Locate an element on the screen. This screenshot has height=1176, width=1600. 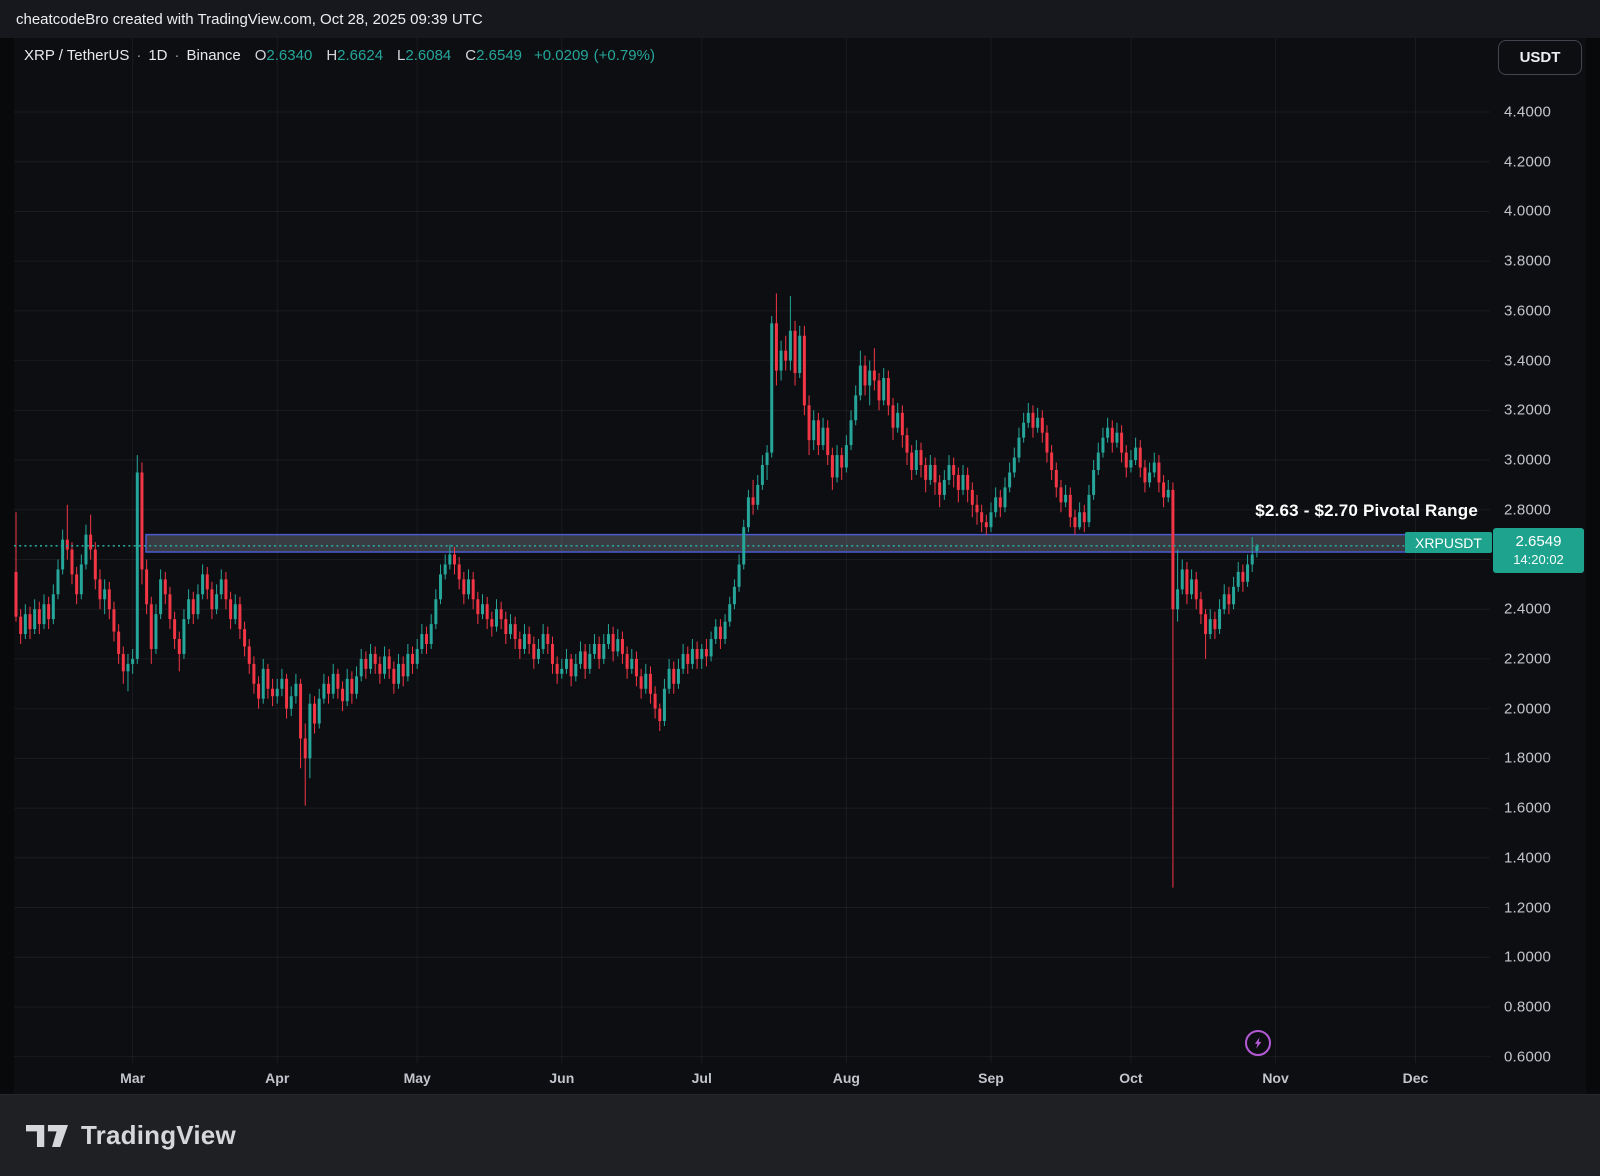
time-axis-label-jun: Jun is located at coordinates (562, 1078).